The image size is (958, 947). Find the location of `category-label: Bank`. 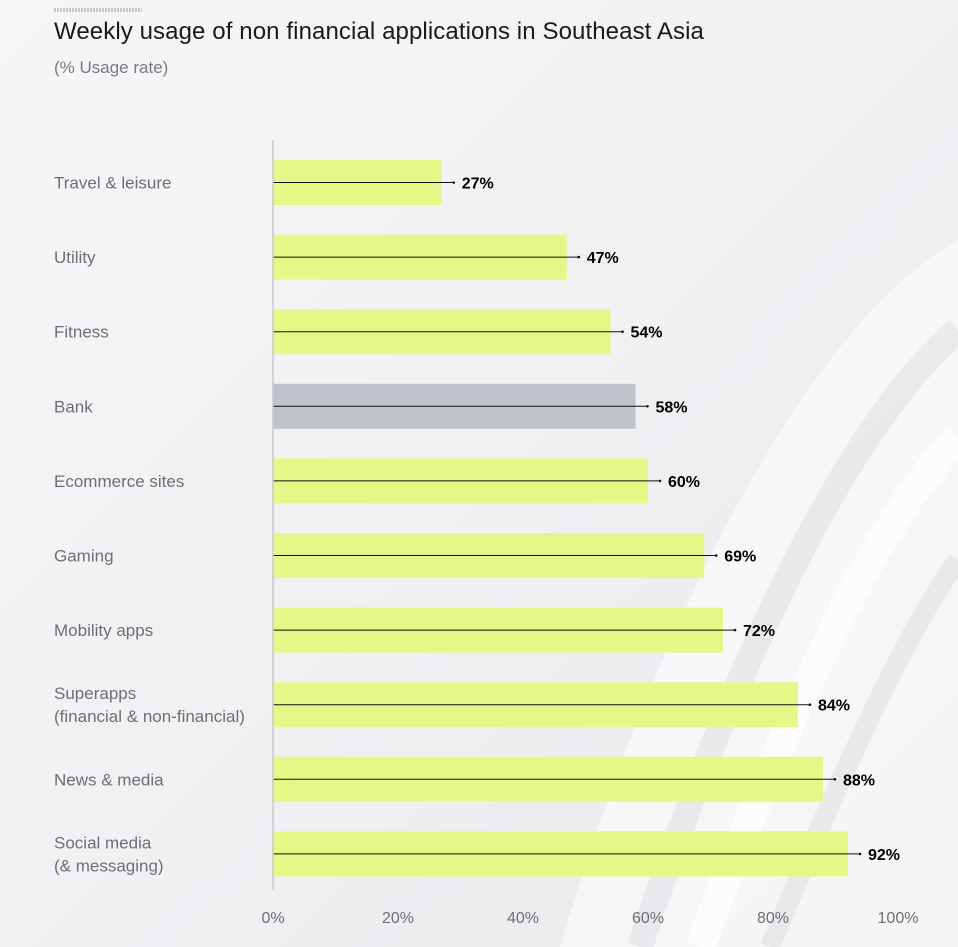

category-label: Bank is located at coordinates (73, 406).